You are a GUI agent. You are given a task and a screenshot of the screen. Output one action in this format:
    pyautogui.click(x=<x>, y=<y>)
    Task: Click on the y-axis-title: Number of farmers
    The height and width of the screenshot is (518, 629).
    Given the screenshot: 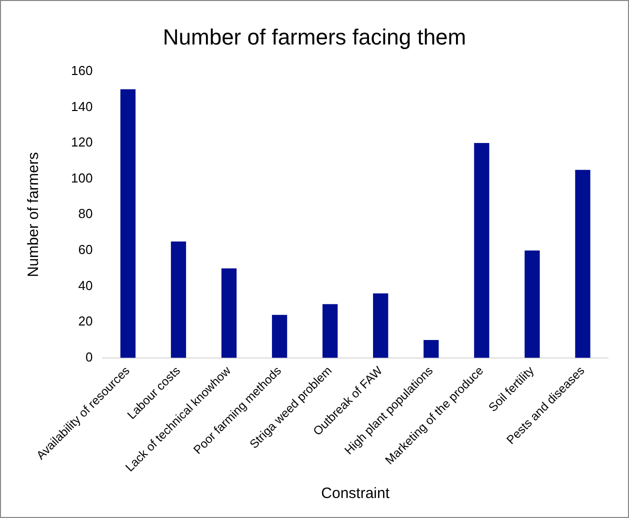 What is the action you would take?
    pyautogui.click(x=33, y=215)
    